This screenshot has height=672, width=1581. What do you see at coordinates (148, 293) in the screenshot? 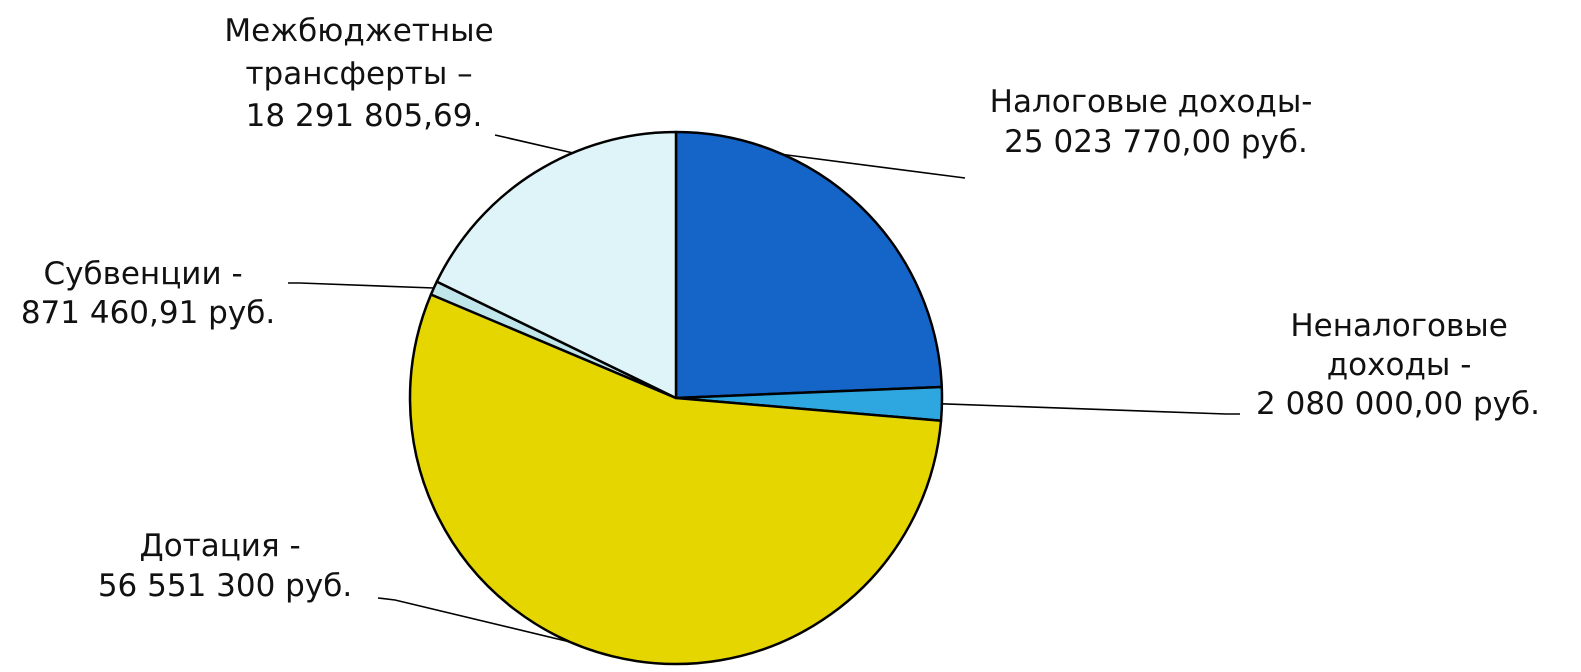
I see `label-subventions: Субвенции - 871 460,91 руб.` at bounding box center [148, 293].